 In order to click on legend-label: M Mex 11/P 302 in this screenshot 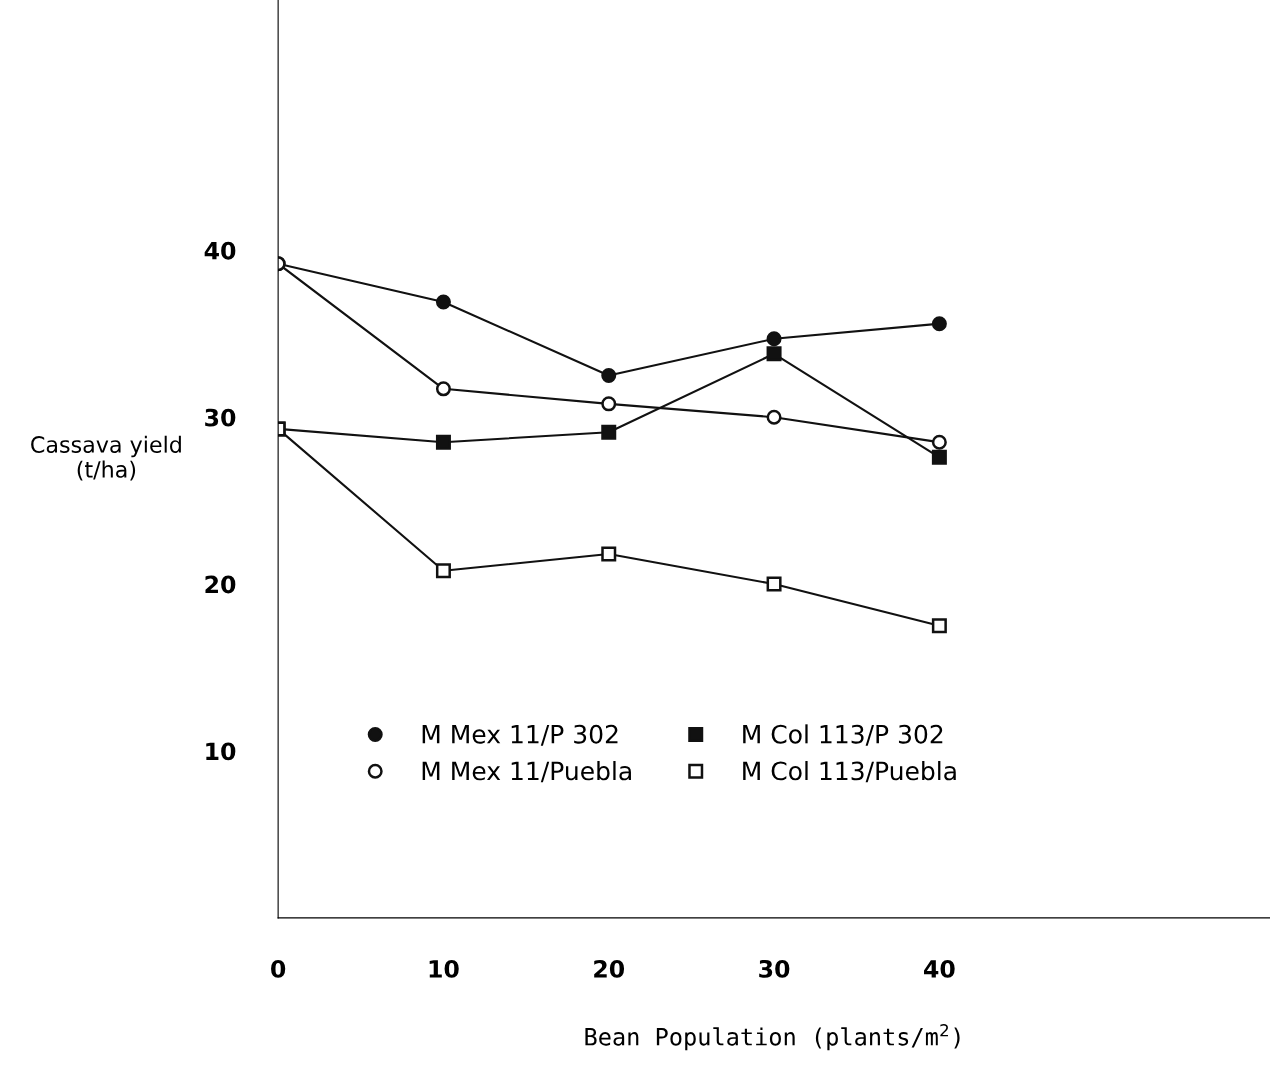, I will do `click(520, 735)`.